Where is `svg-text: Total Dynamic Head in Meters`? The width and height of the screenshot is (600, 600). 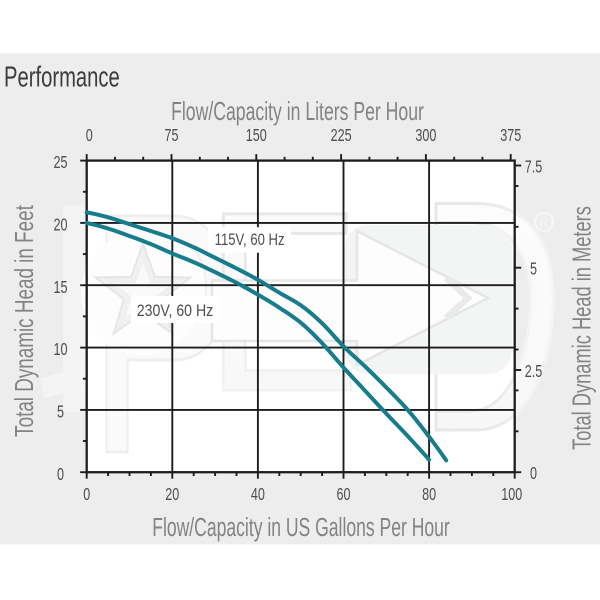
svg-text: Total Dynamic Head in Meters is located at coordinates (582, 328).